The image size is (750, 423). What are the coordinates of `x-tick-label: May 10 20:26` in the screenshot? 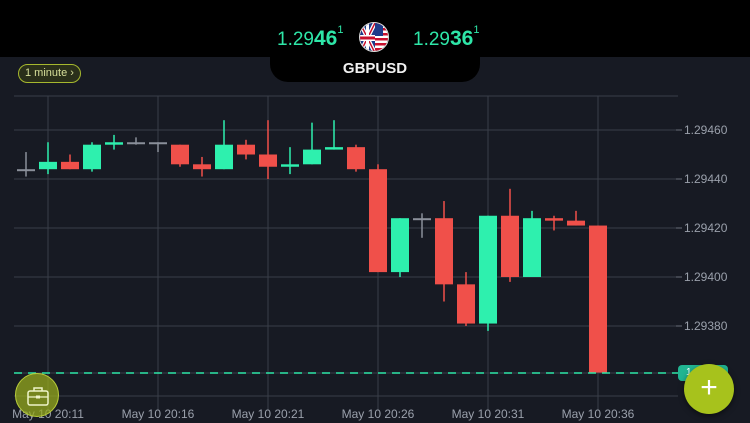 It's located at (378, 414).